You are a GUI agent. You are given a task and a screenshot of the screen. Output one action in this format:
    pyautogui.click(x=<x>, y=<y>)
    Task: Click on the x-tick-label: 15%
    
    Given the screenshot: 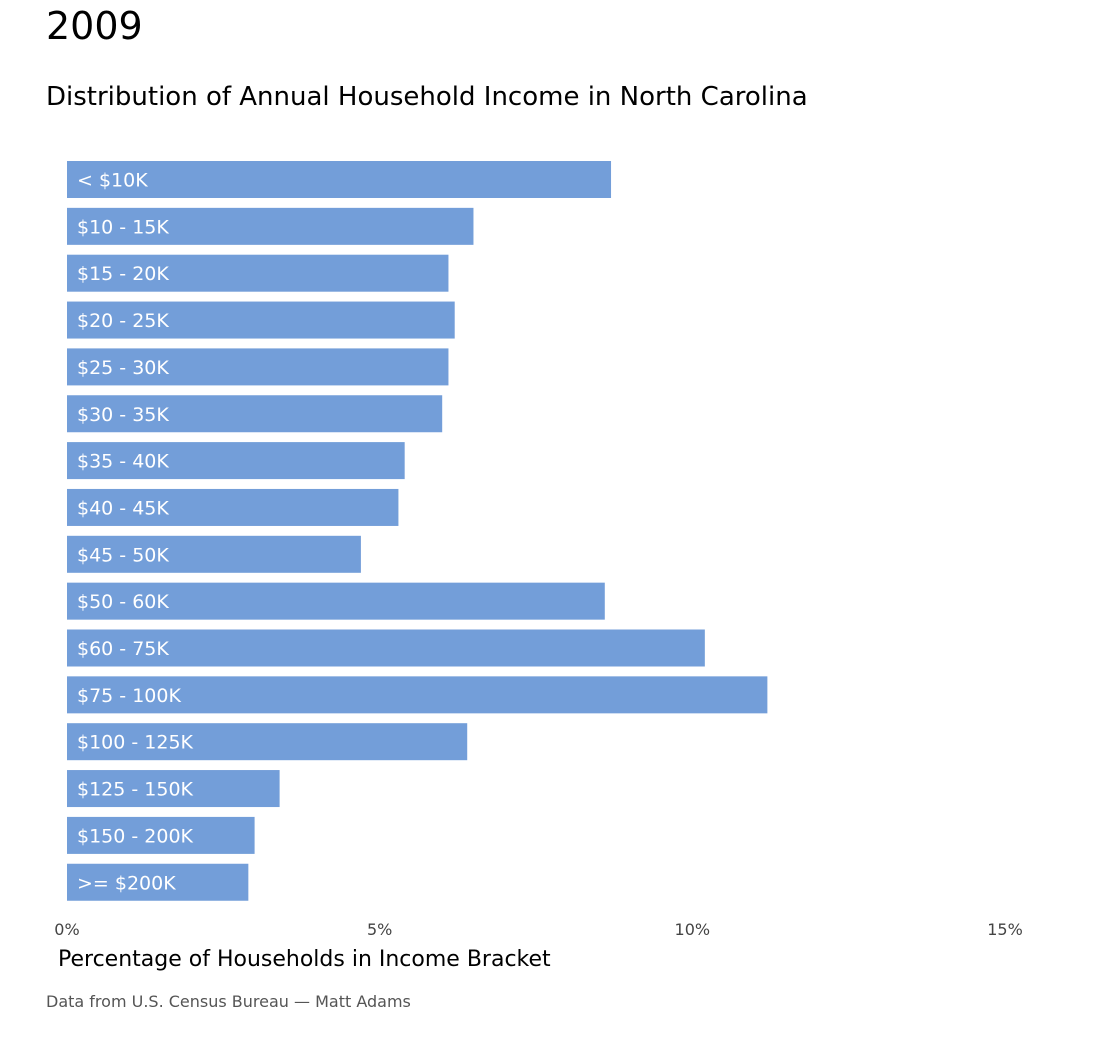 What is the action you would take?
    pyautogui.click(x=1005, y=929)
    